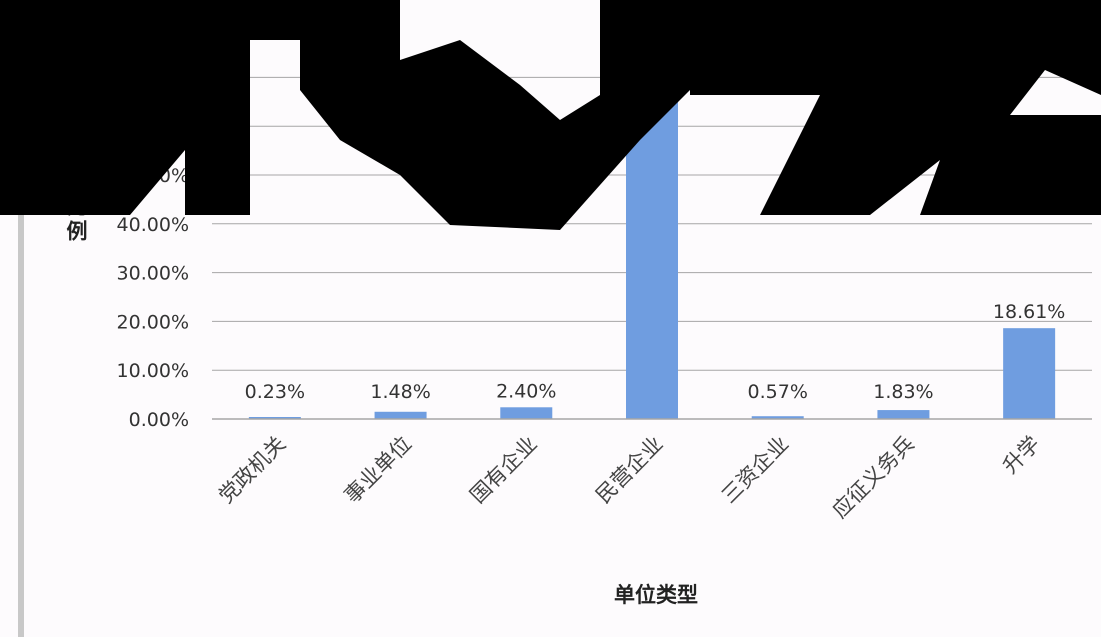  Describe the element at coordinates (153, 371) in the screenshot. I see `y-tick-label: 10.00%` at that location.